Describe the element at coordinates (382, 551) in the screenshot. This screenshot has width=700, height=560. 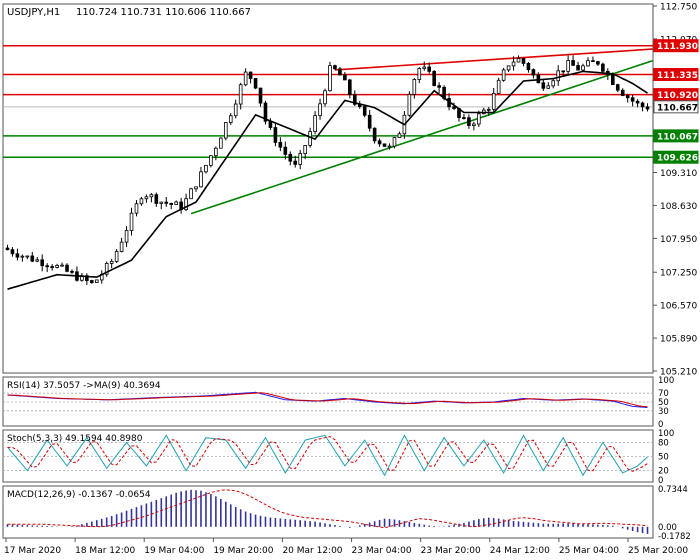
I see `time-tick-label: 23 Mar 04:00` at that location.